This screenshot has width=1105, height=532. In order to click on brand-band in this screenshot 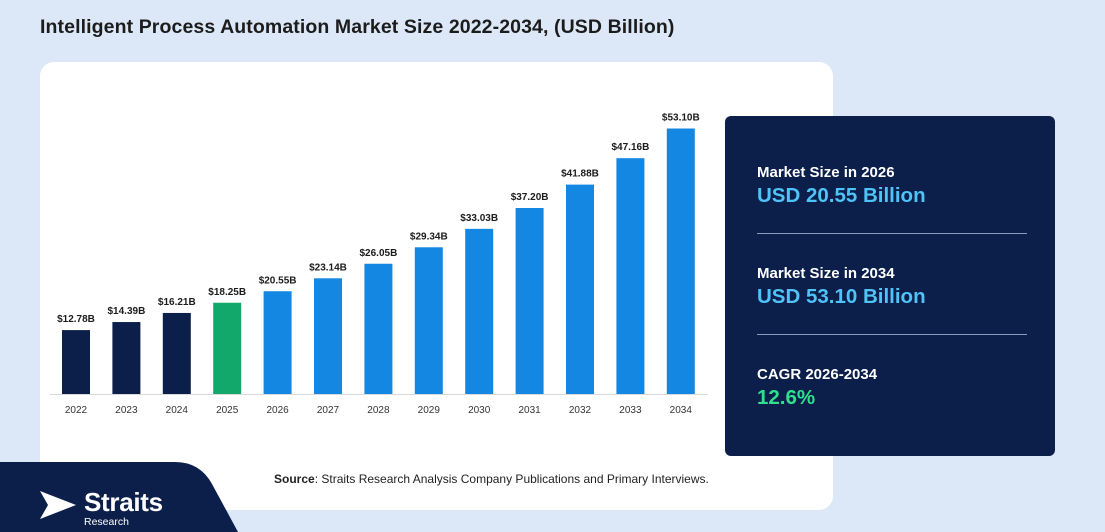, I will do `click(119, 497)`.